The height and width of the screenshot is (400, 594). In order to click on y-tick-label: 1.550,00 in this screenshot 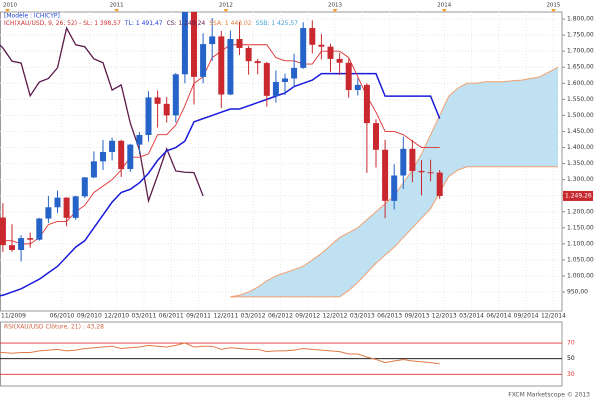, I will do `click(580, 99)`.